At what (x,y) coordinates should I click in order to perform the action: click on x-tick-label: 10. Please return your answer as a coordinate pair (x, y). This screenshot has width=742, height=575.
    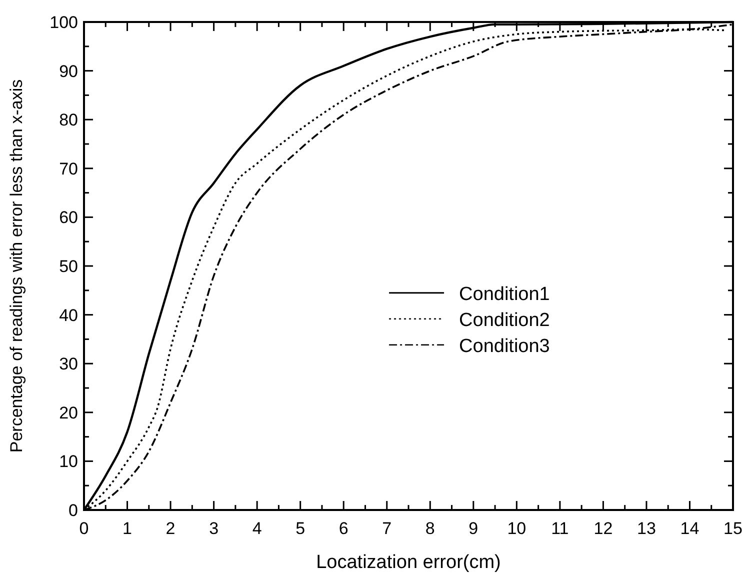
    Looking at the image, I should click on (516, 528).